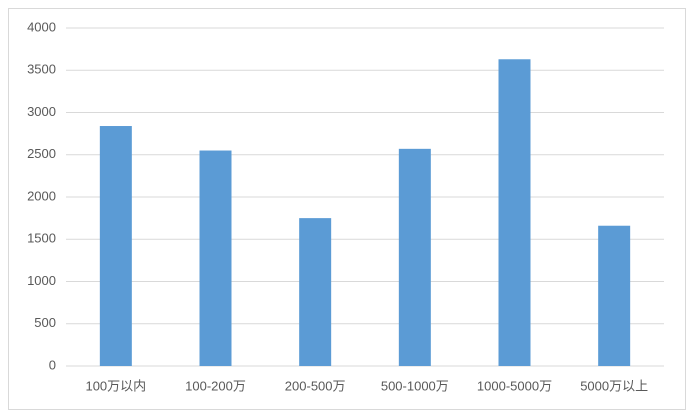  What do you see at coordinates (45, 322) in the screenshot?
I see `y-tick-label: 500` at bounding box center [45, 322].